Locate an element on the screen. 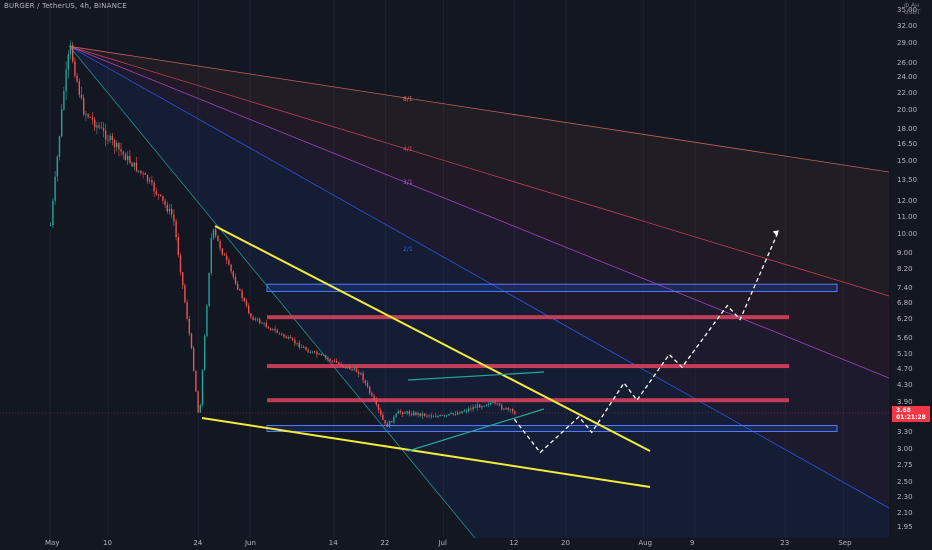 The width and height of the screenshot is (932, 550). price-tick-label: 12.00 is located at coordinates (907, 201).